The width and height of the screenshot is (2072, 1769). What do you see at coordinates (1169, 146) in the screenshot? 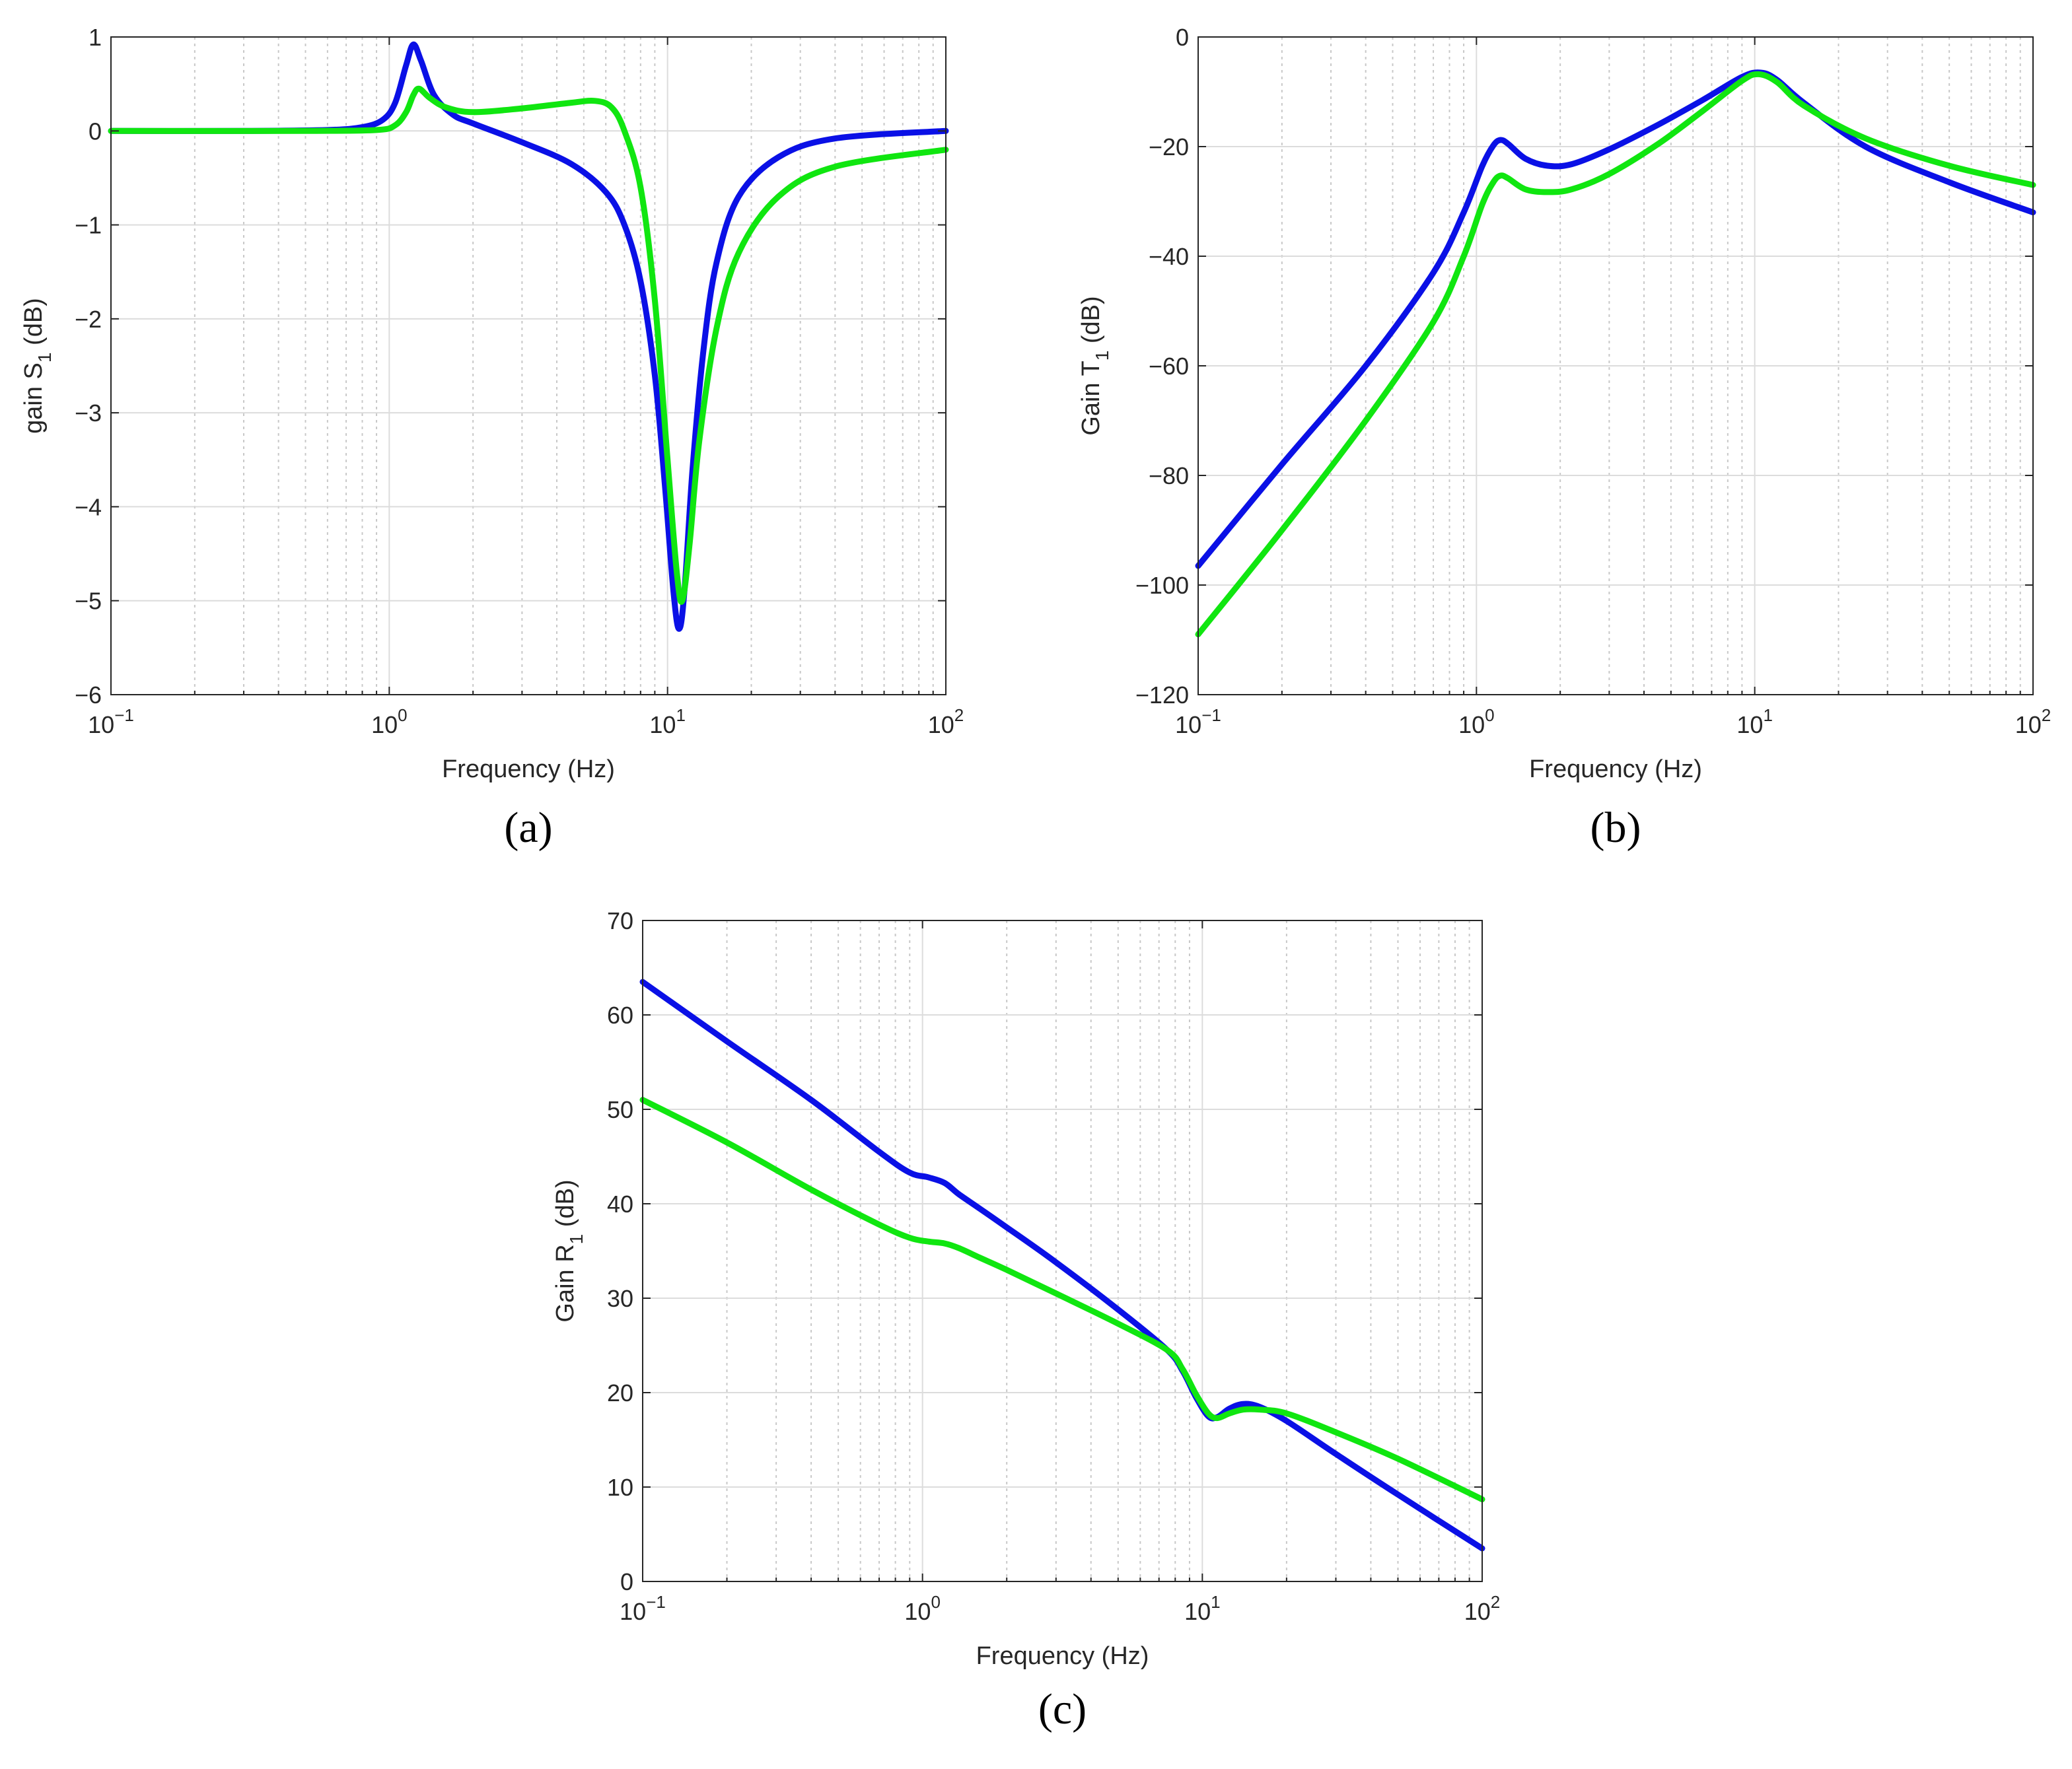
I see `y-tick-label: −20` at bounding box center [1169, 146].